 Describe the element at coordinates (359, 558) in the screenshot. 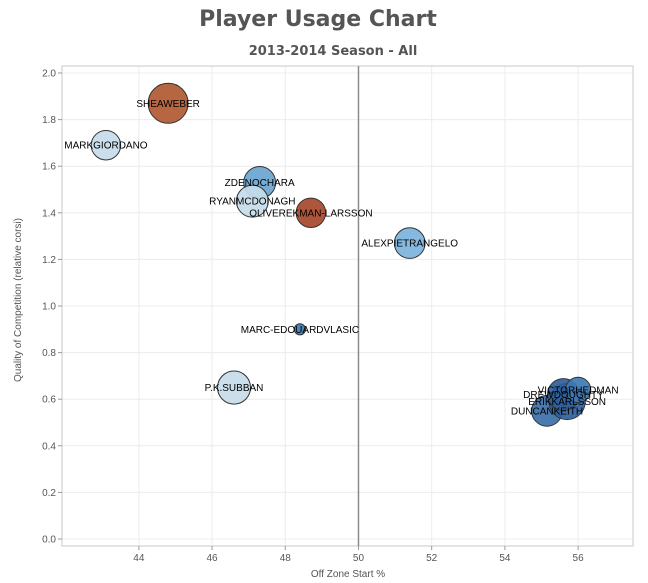

I see `x-tick-label: 50` at that location.